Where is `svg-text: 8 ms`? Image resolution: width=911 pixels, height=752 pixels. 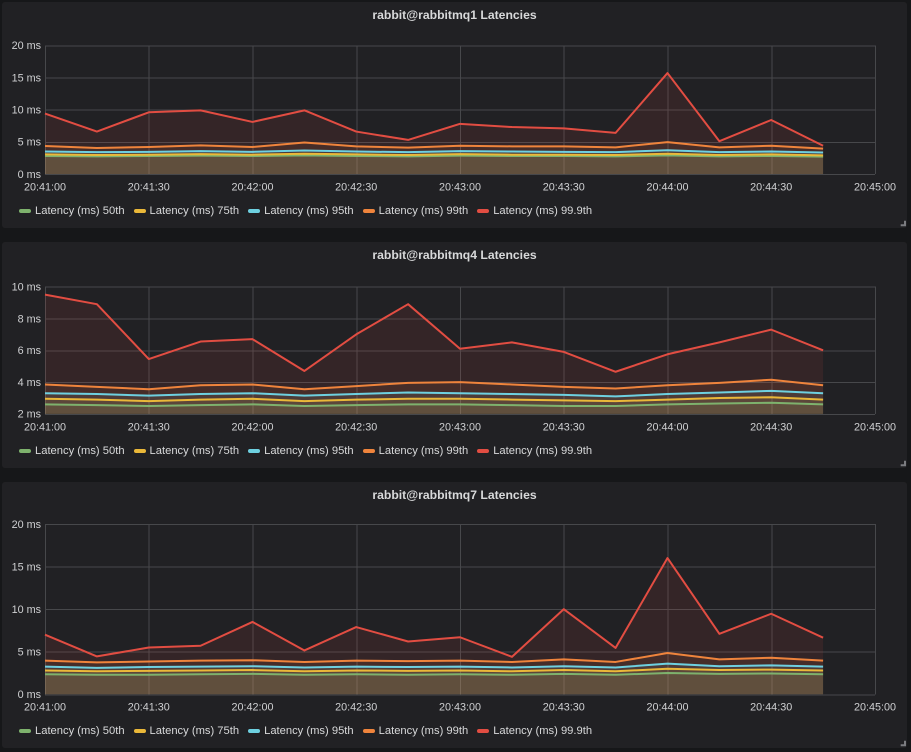 svg-text: 8 ms is located at coordinates (30, 319).